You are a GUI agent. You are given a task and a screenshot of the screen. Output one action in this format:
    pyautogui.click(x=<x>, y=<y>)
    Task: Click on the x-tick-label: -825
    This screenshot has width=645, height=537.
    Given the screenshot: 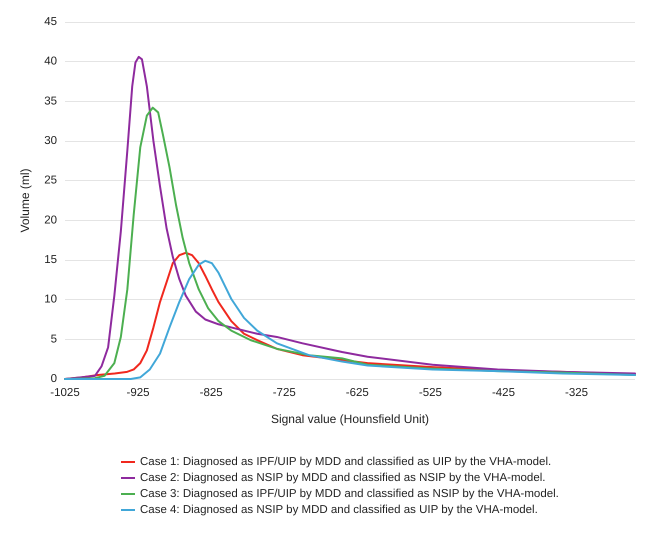 What is the action you would take?
    pyautogui.click(x=211, y=393)
    